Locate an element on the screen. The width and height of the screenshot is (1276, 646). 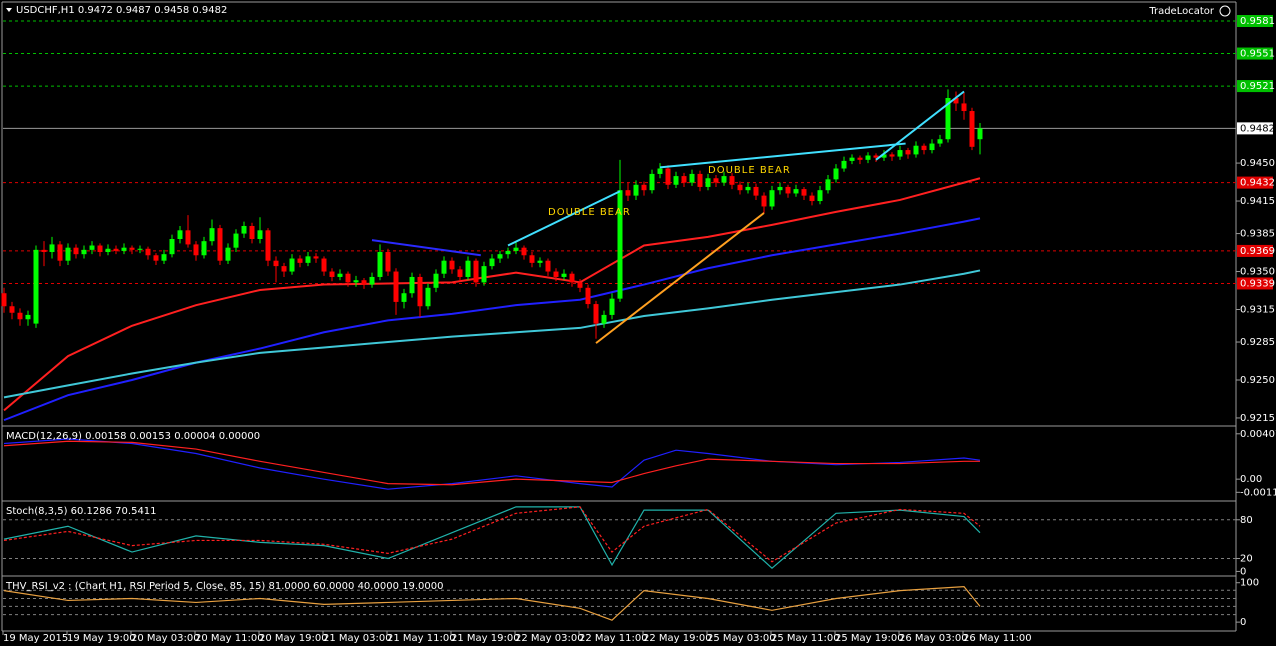
x-tick-label: 21 May 19:00 is located at coordinates (485, 638).